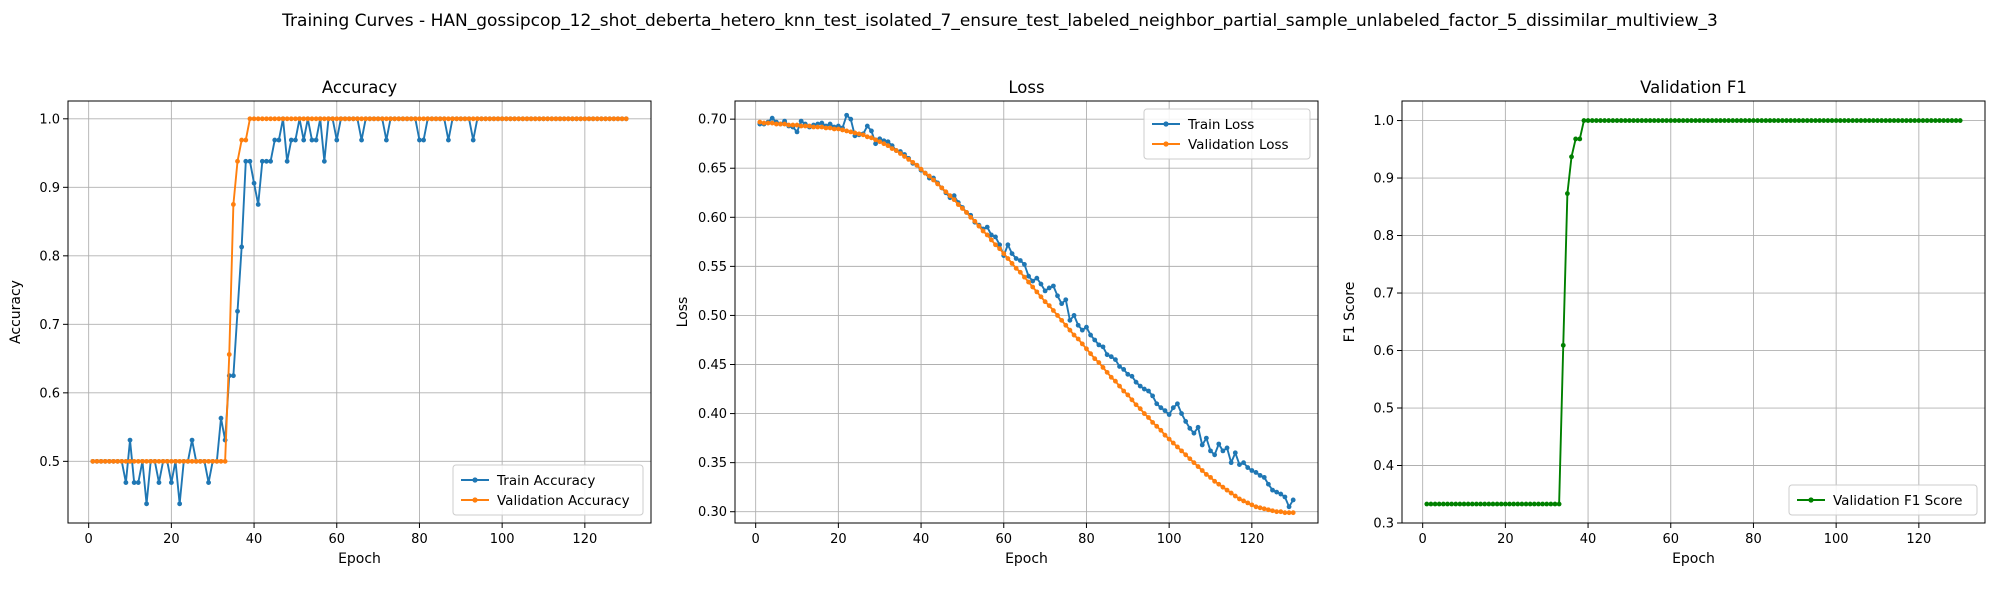 The width and height of the screenshot is (2000, 600). What do you see at coordinates (1383, 294) in the screenshot?
I see `validation-f1-ytick-label: 0.7` at bounding box center [1383, 294].